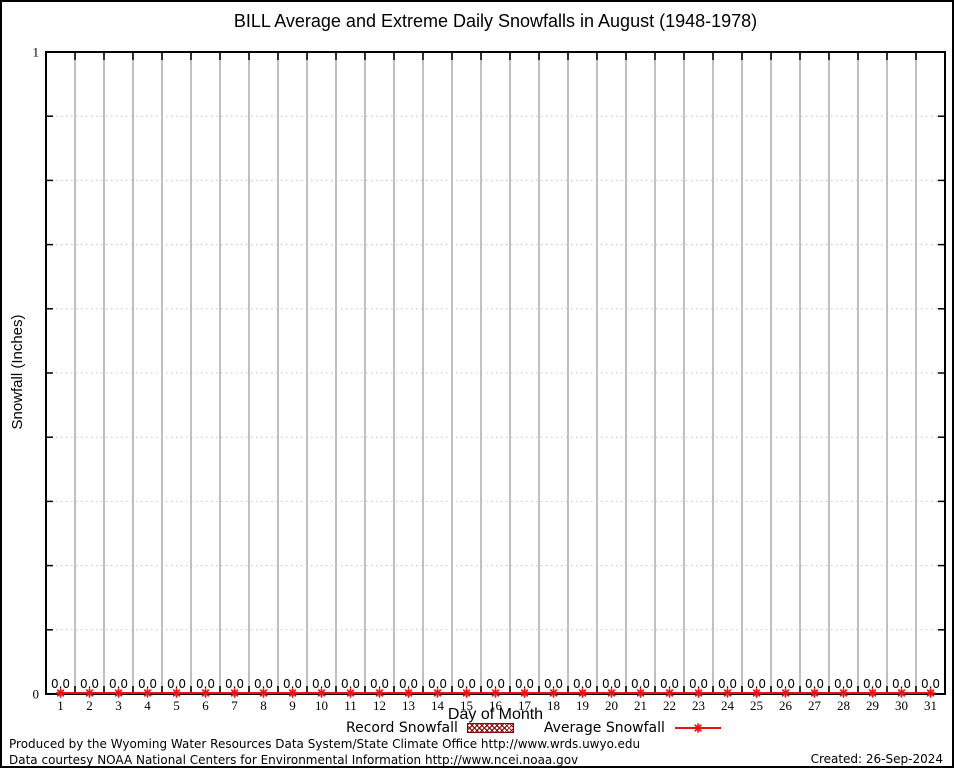 This screenshot has width=954, height=768. I want to click on svg-text: 10, so click(321, 705).